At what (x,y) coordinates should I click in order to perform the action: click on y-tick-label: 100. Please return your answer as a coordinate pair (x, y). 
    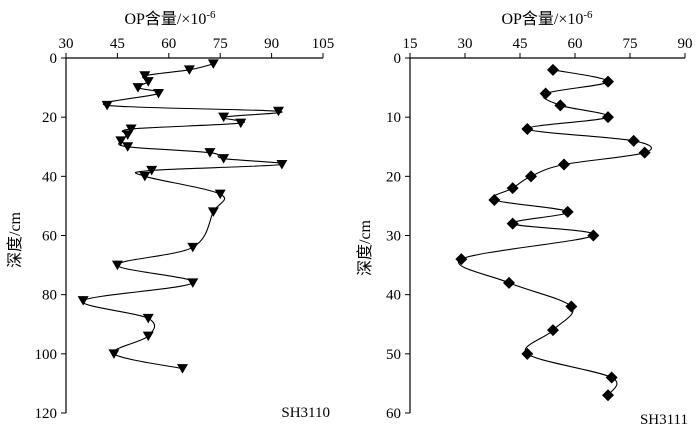
    Looking at the image, I should click on (46, 355).